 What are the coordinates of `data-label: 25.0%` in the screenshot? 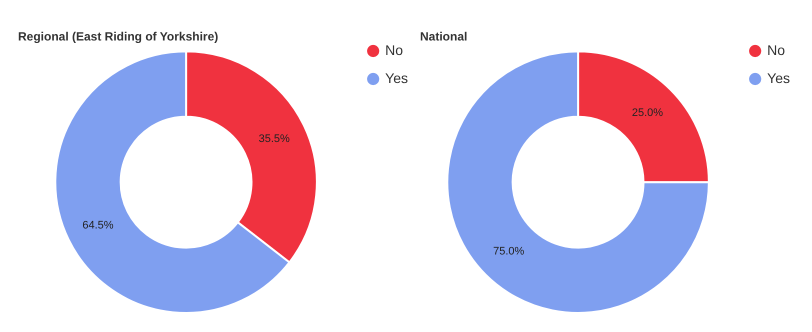 It's located at (648, 112).